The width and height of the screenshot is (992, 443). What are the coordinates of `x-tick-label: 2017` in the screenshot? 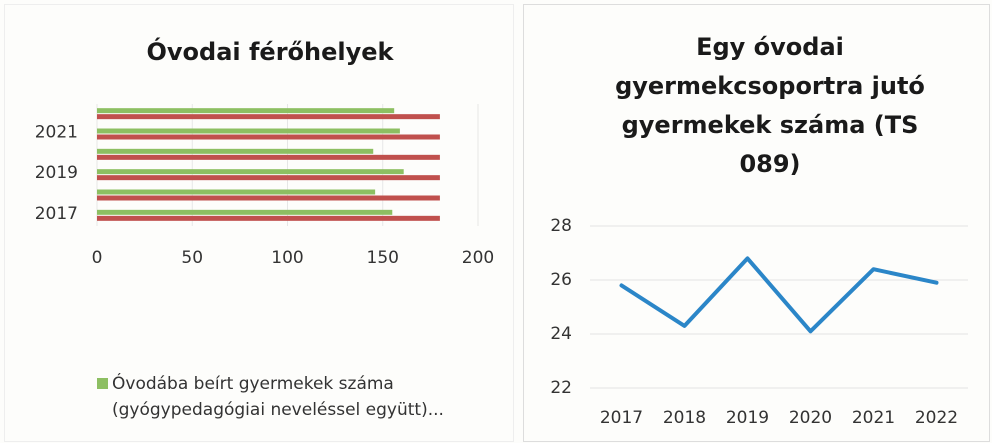 It's located at (621, 418).